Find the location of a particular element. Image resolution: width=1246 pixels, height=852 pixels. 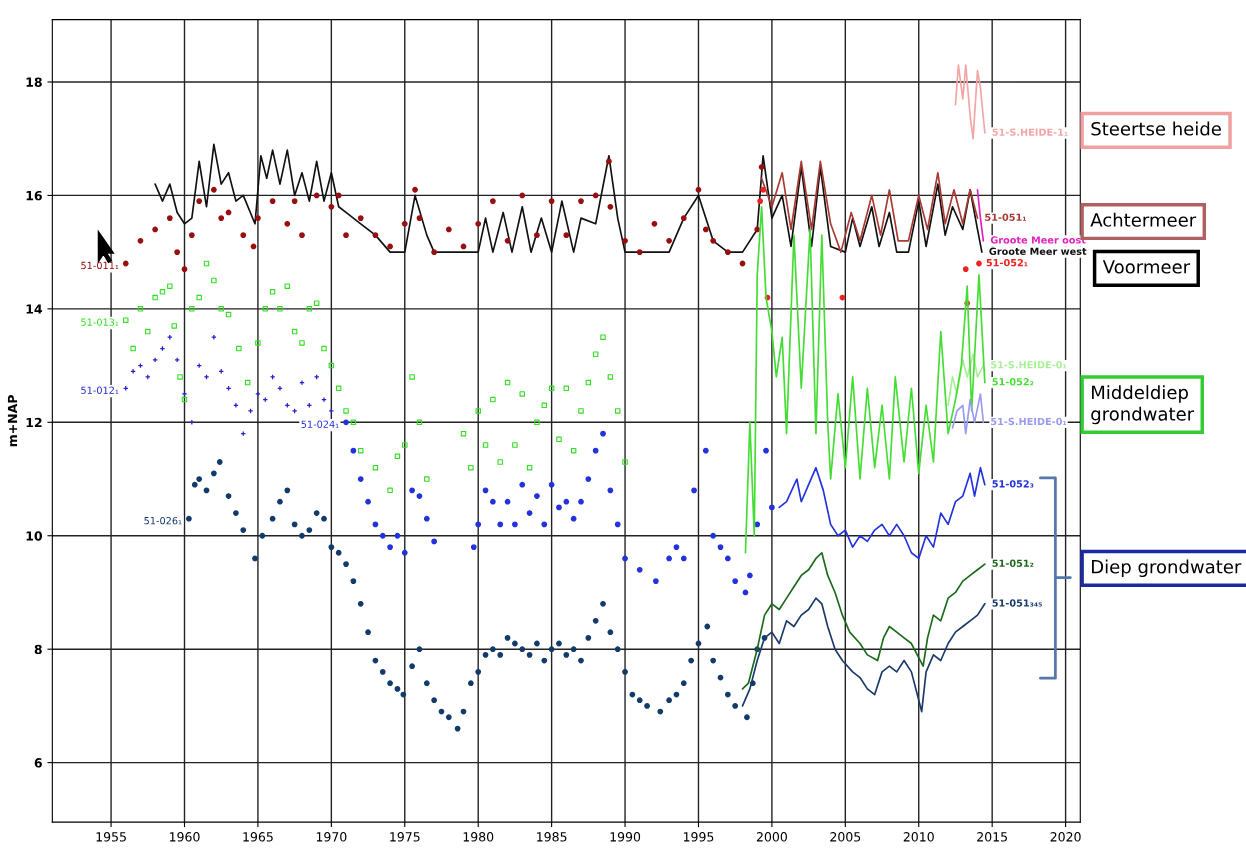

y-tick-label: 10 is located at coordinates (34, 536).